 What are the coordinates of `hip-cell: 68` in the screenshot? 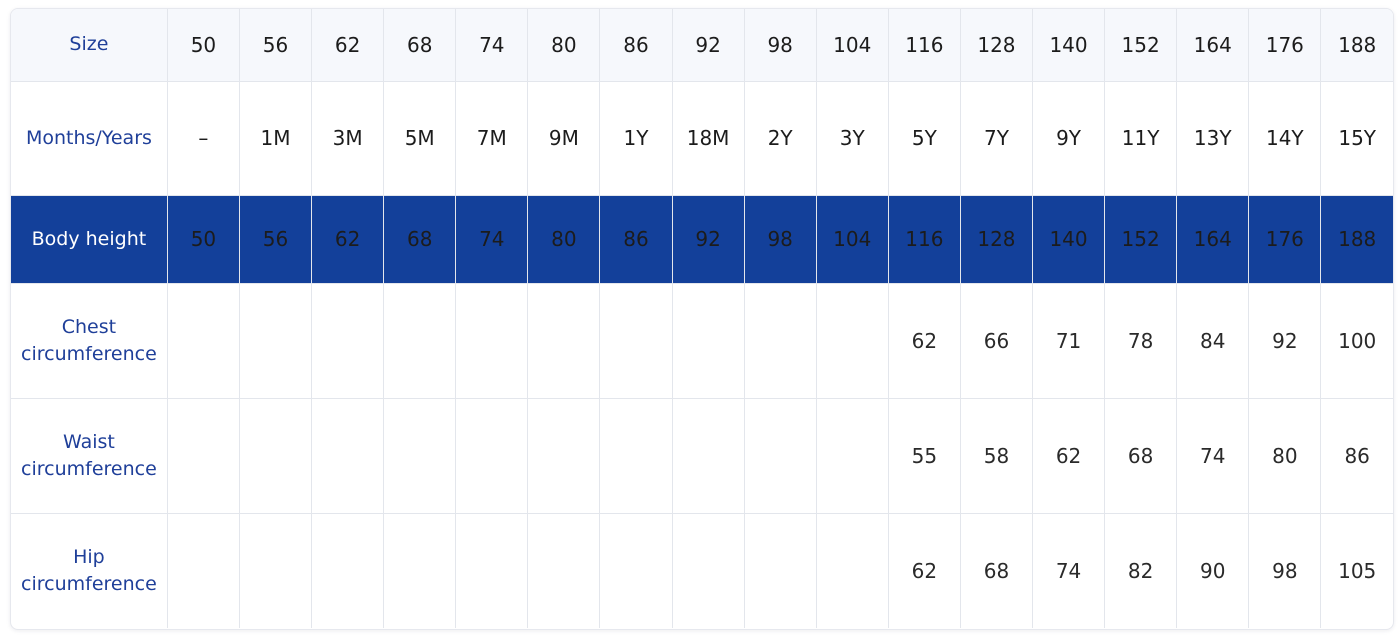 It's located at (996, 570).